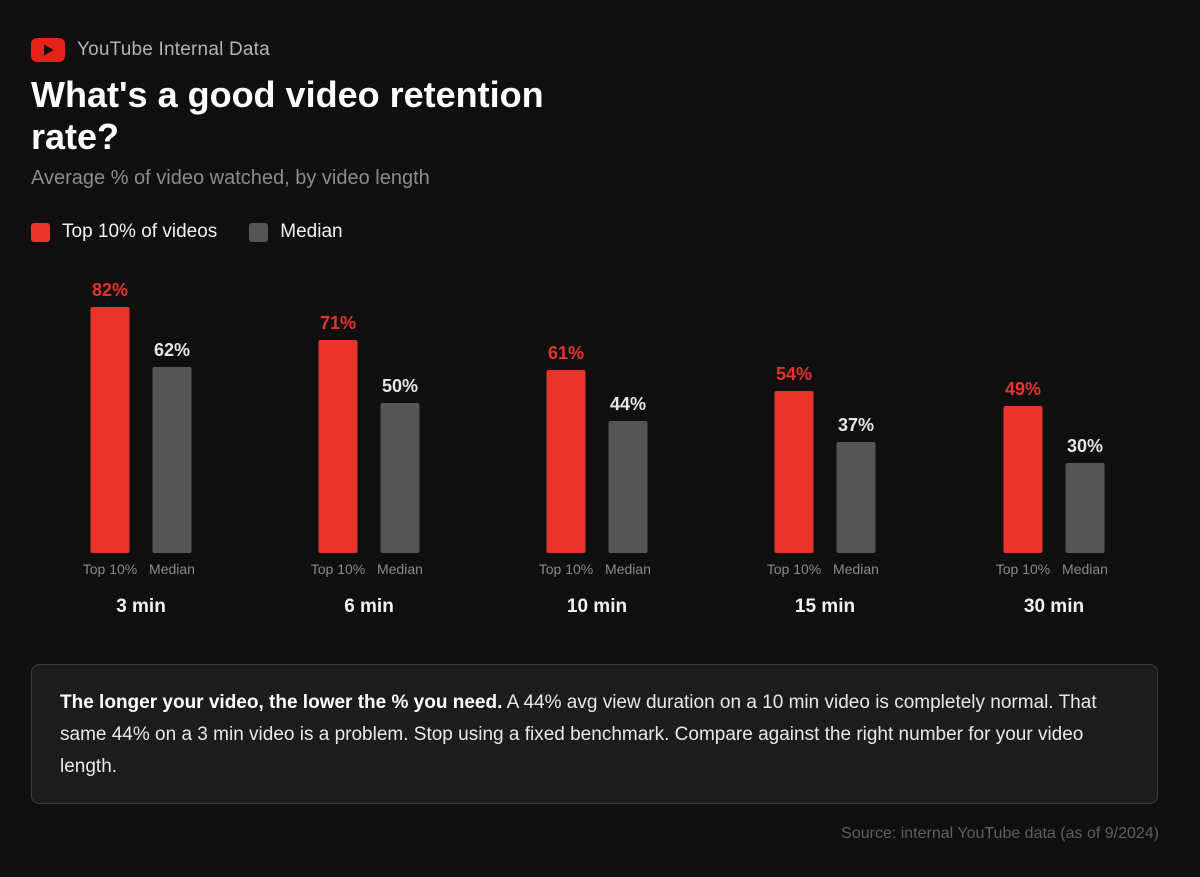 The height and width of the screenshot is (877, 1200). I want to click on chart-title: What's a good video retention rate?, so click(287, 115).